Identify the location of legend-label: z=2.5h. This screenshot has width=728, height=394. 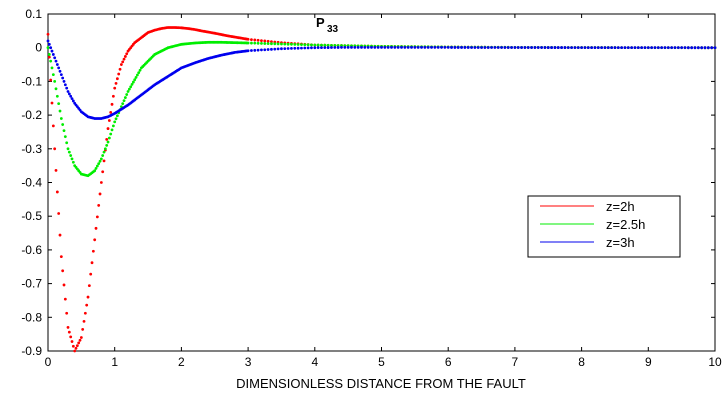
(625, 224).